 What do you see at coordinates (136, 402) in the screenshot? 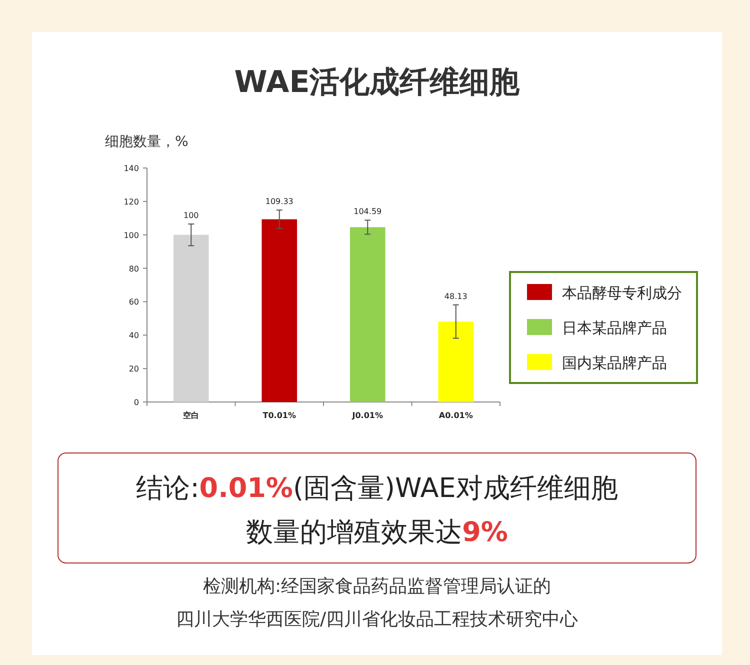
I see `y-tick-label: 0` at bounding box center [136, 402].